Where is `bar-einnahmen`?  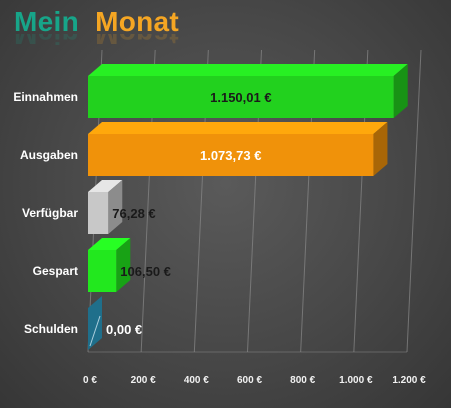 bar-einnahmen is located at coordinates (248, 91).